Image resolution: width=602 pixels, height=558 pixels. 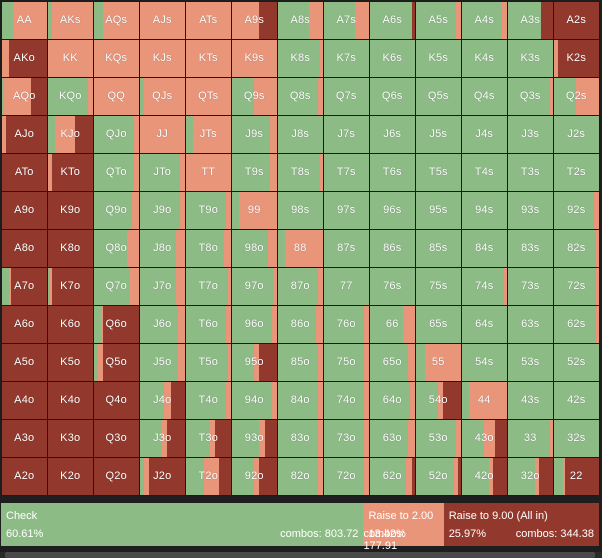 I want to click on hand-cell: 95s, so click(x=438, y=210).